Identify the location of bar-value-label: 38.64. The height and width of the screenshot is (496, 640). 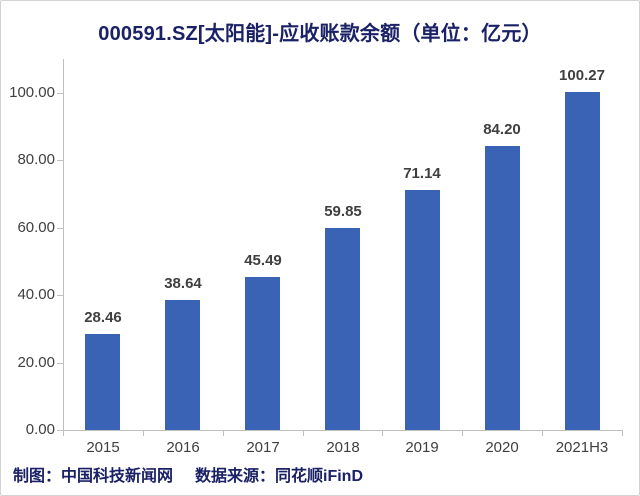
(183, 283).